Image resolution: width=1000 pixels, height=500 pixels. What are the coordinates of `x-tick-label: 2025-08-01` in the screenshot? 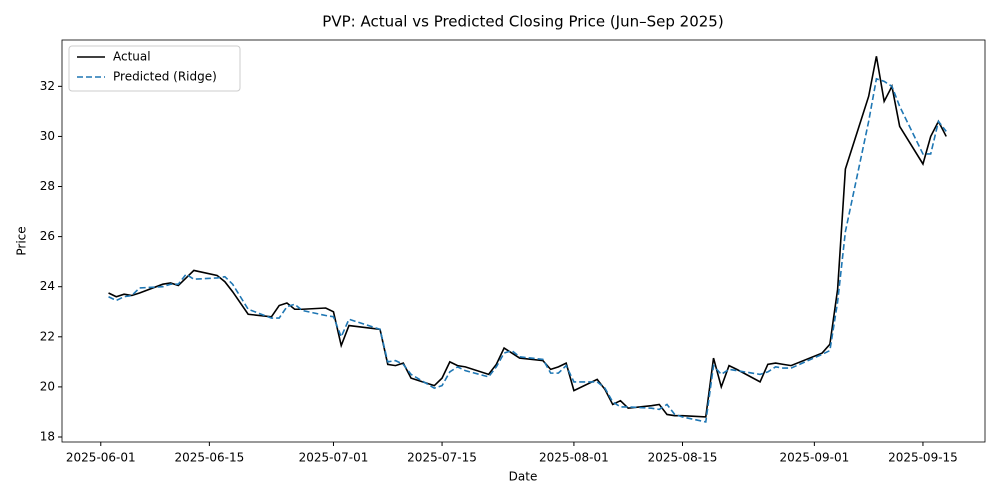 It's located at (574, 458).